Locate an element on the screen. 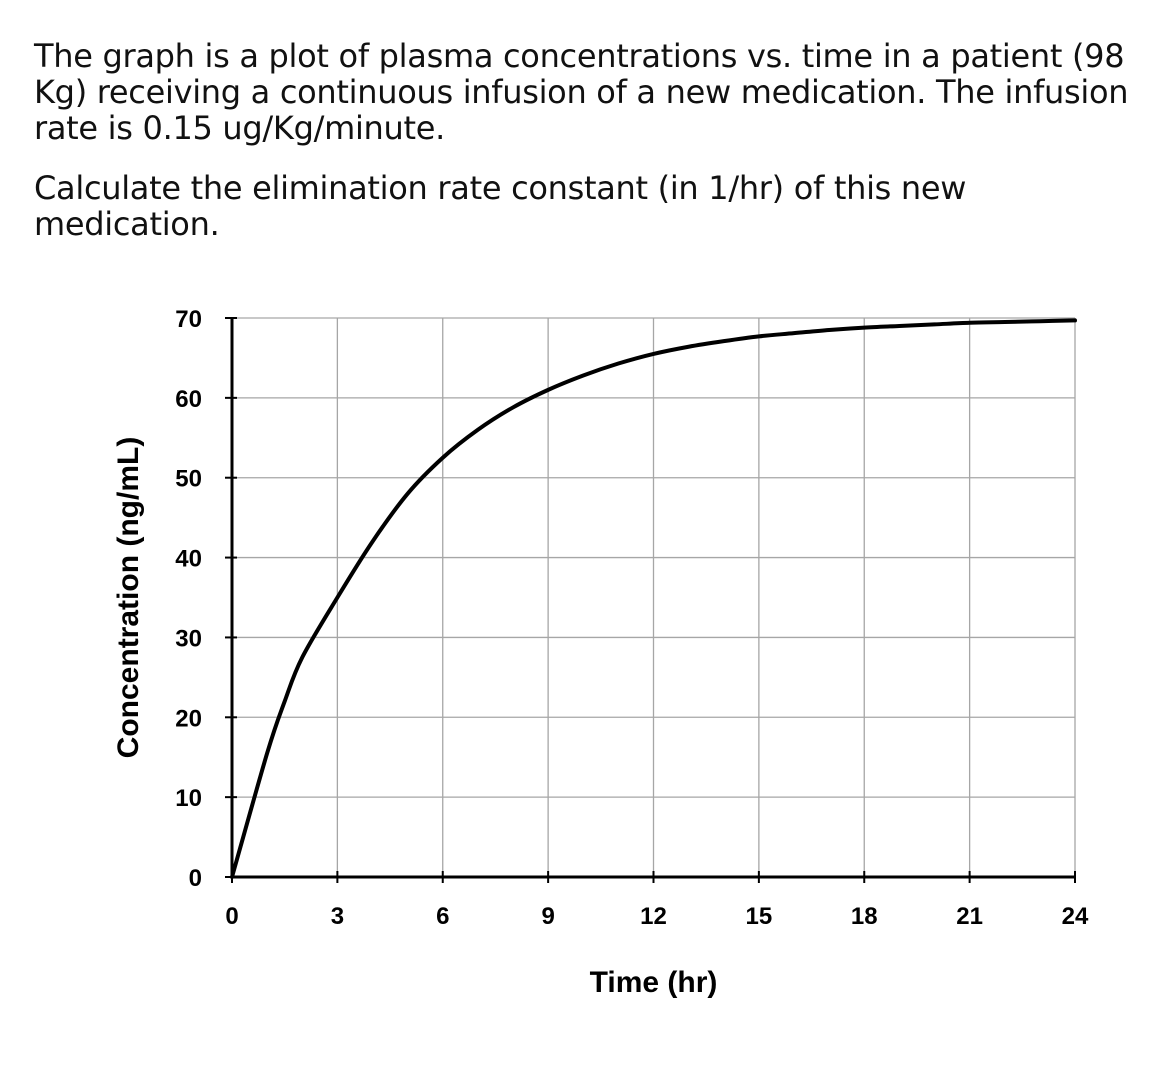 The height and width of the screenshot is (1072, 1156). x-tick-label: 12 is located at coordinates (653, 916).